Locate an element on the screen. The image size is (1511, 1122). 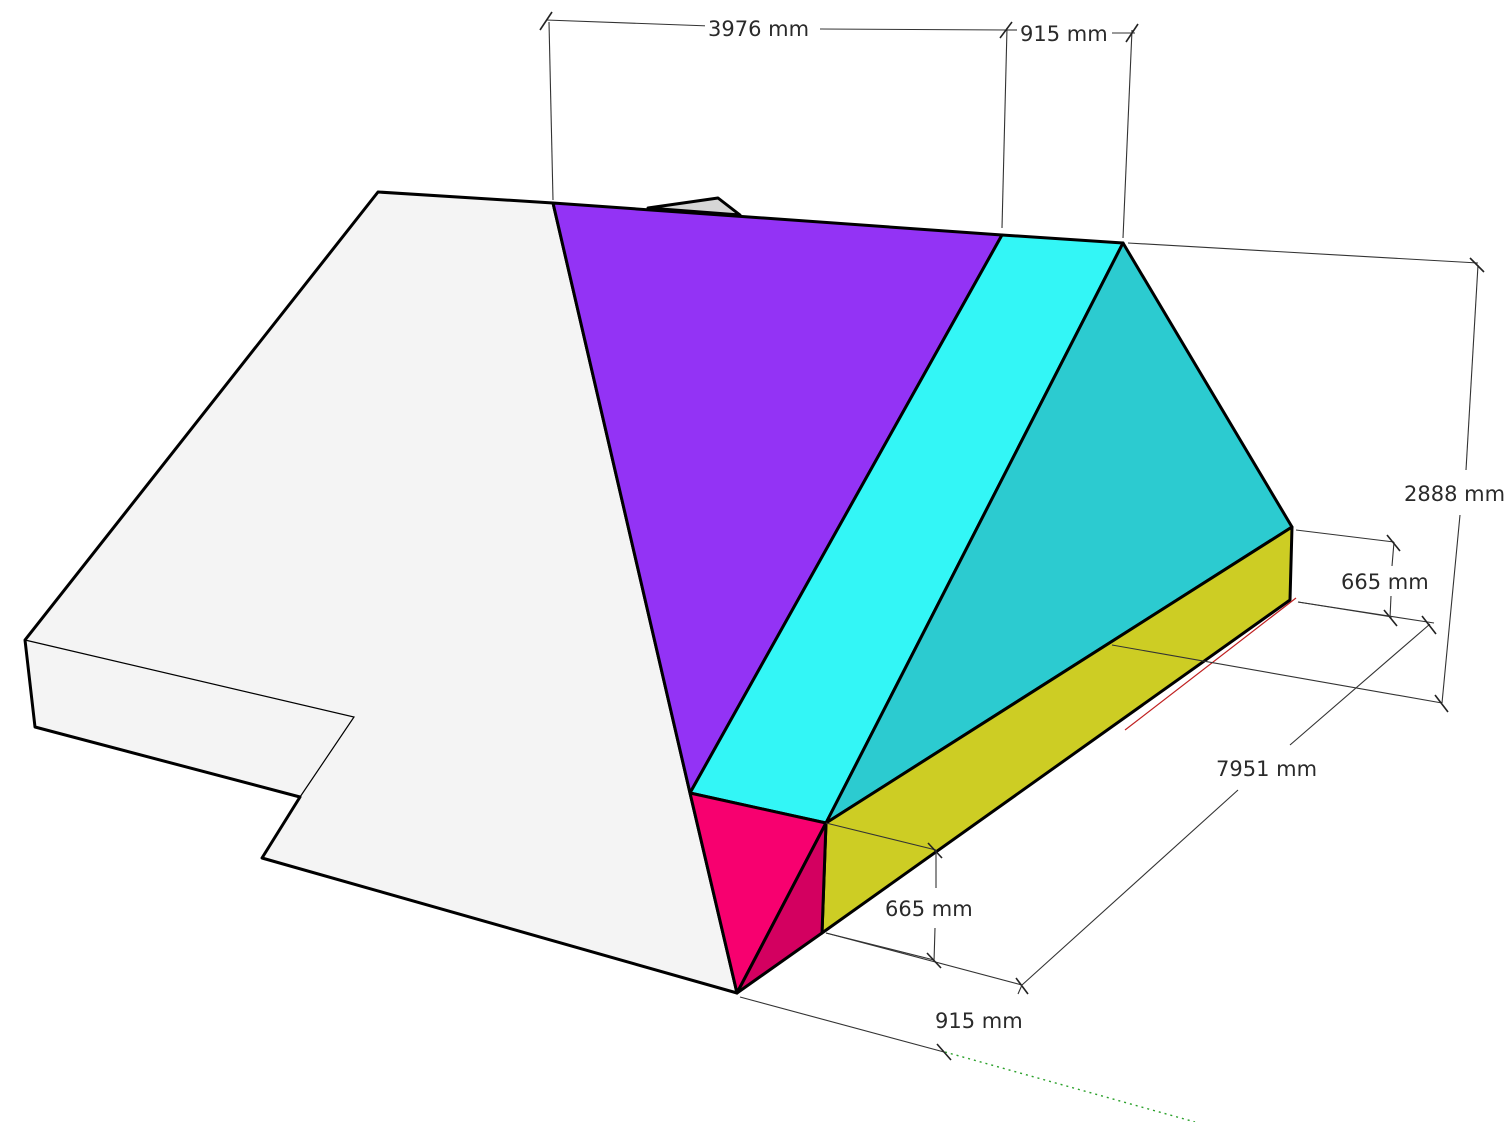
grey-peak-face is located at coordinates (694, 206).